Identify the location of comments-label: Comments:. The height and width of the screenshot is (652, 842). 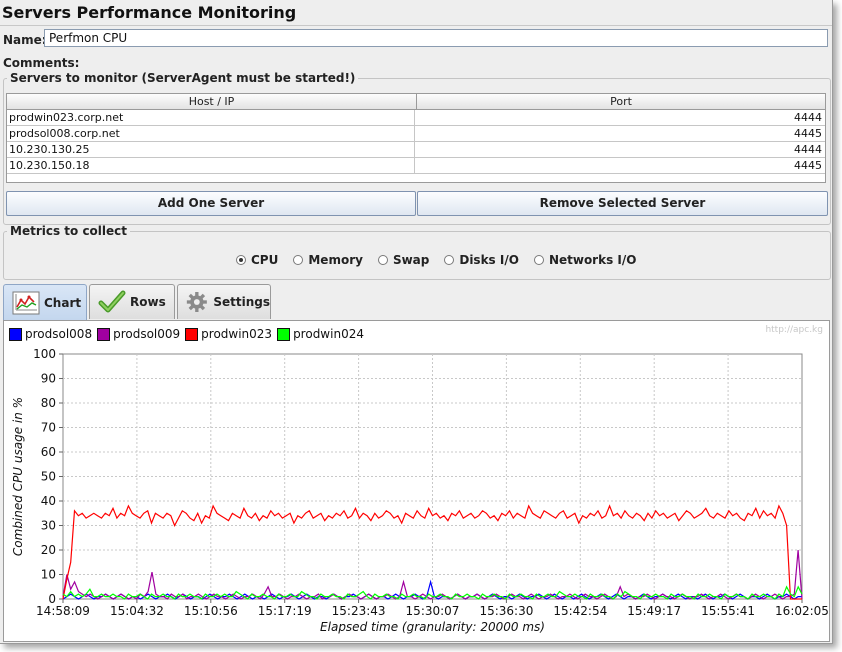
(41, 63).